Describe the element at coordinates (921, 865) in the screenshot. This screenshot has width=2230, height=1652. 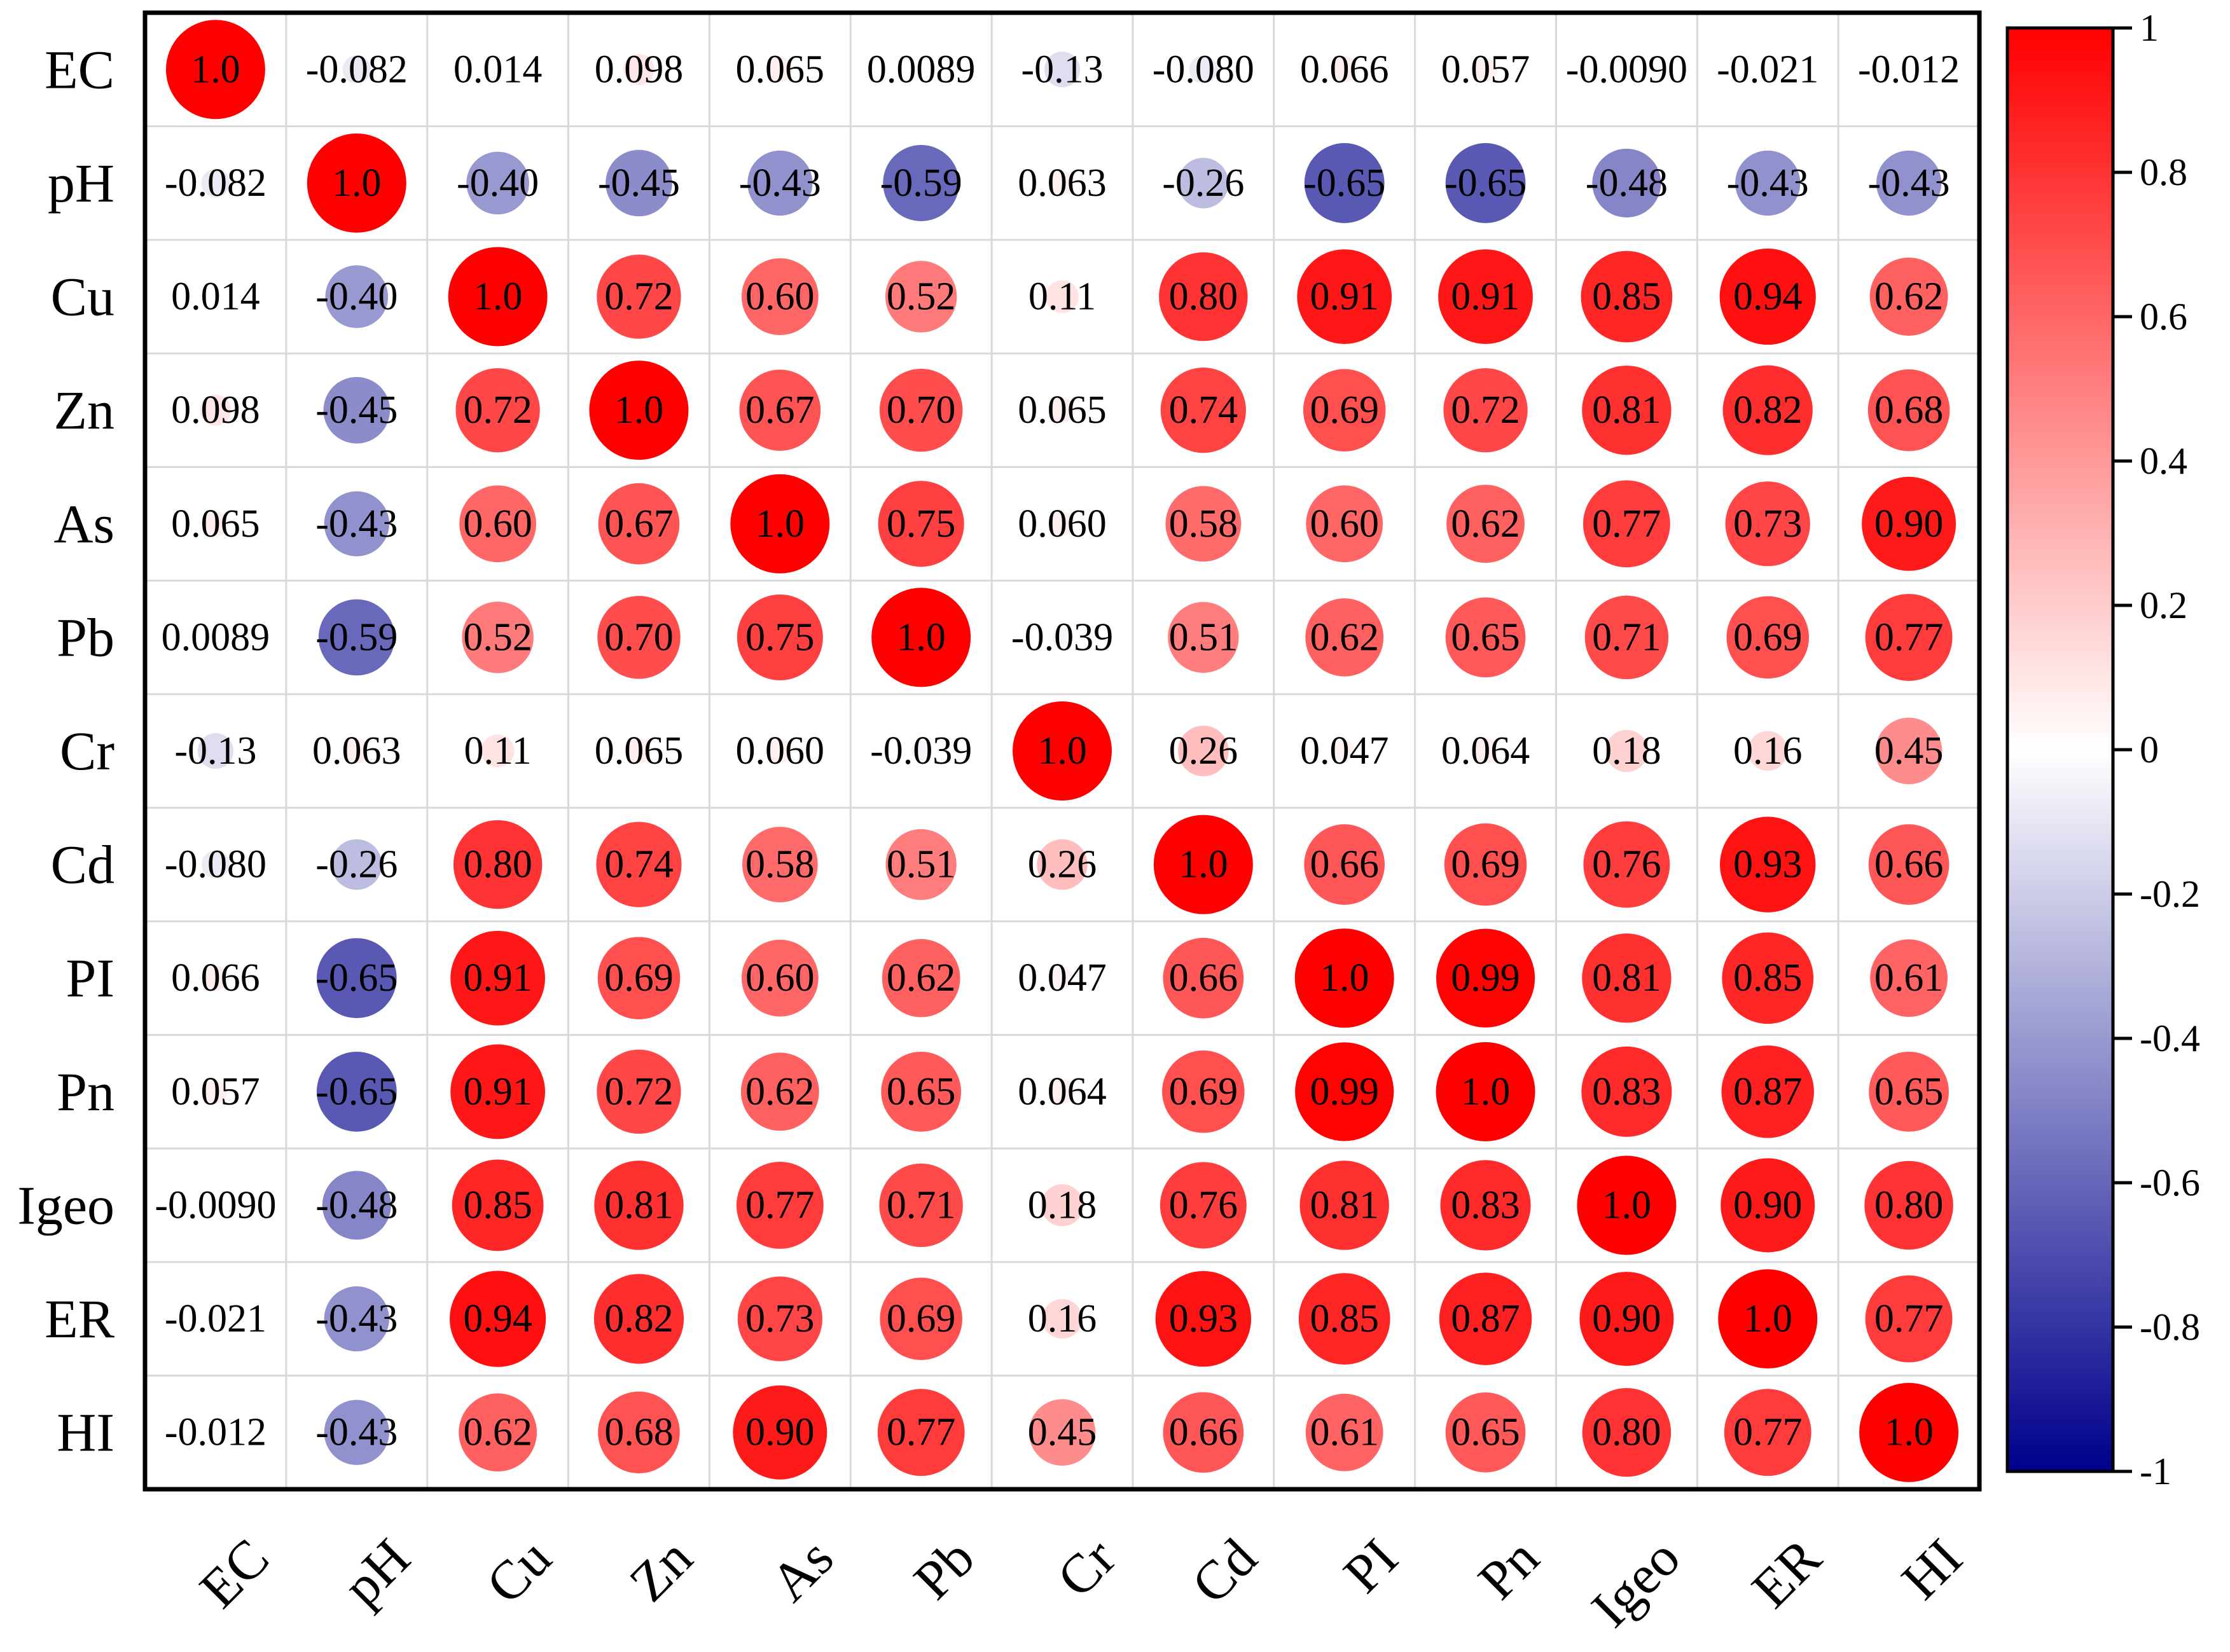
I see `cell-circle-cd-pb` at that location.